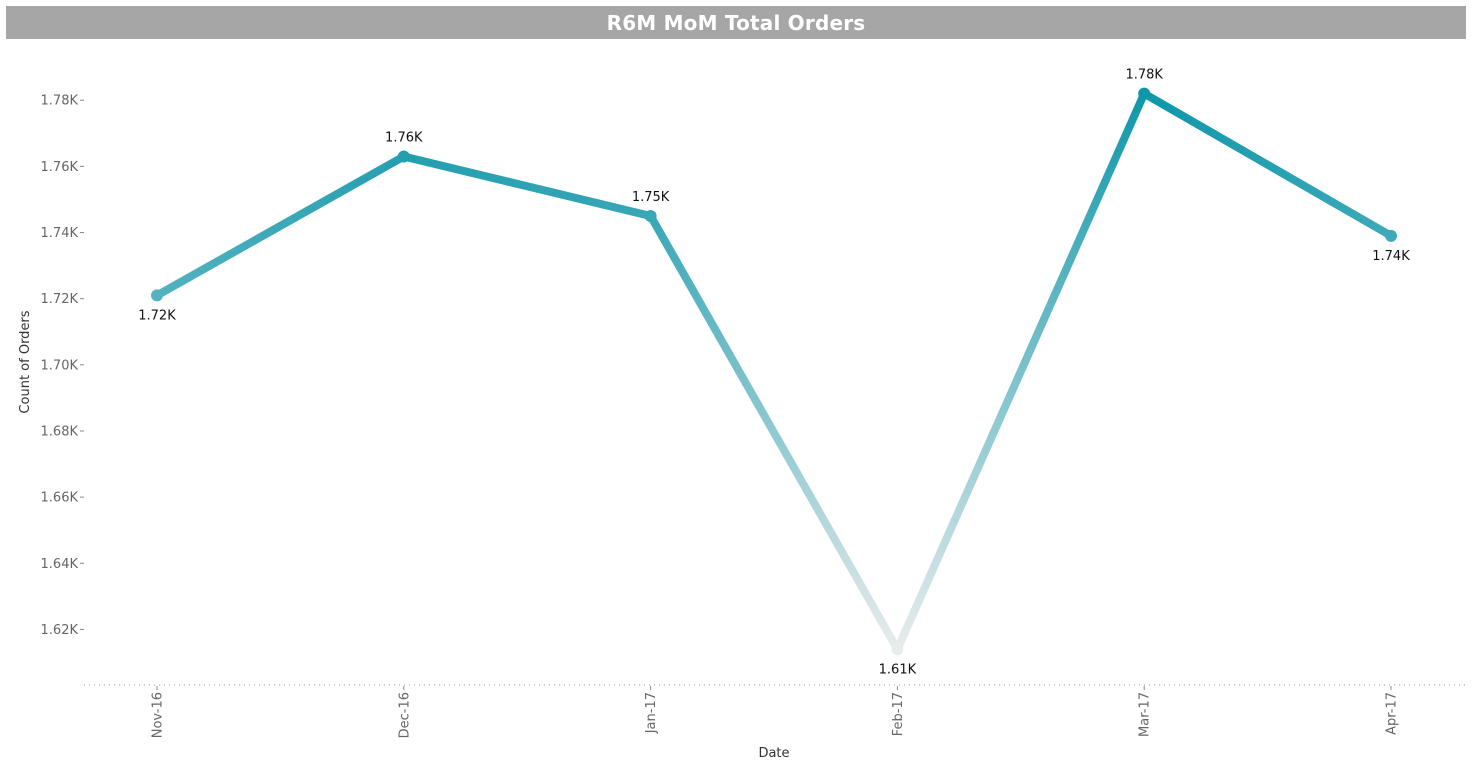  I want to click on y-tick-label: 1.72K, so click(60, 299).